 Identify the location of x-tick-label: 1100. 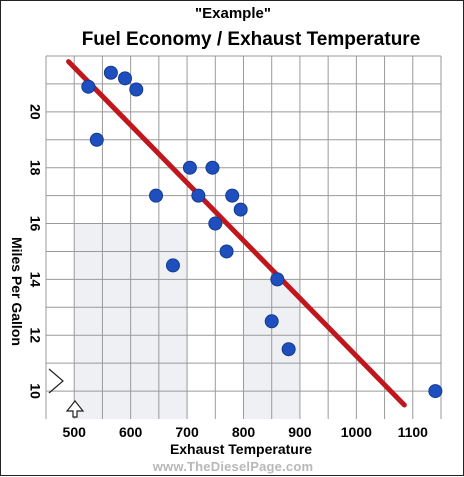
(413, 432).